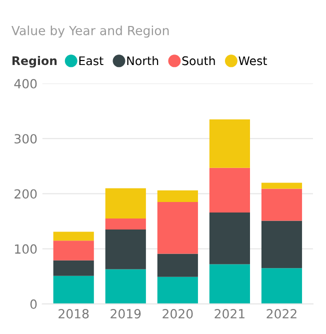 The height and width of the screenshot is (334, 326). I want to click on x-tick-label: 2020, so click(177, 313).